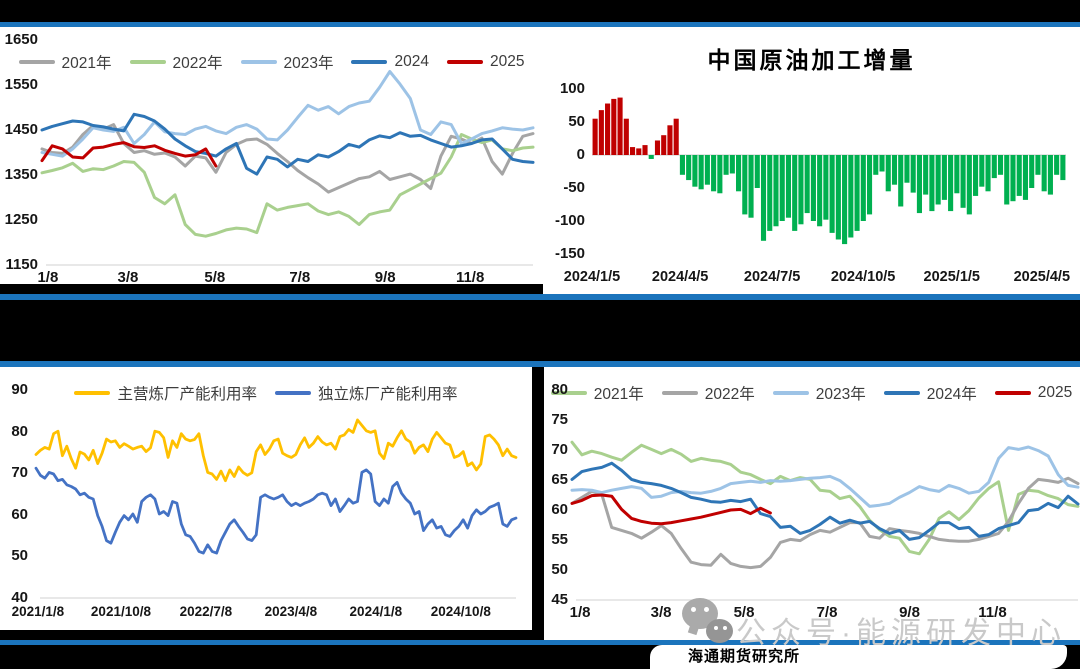  What do you see at coordinates (485, 62) in the screenshot?
I see `legend-item: 2025` at bounding box center [485, 62].